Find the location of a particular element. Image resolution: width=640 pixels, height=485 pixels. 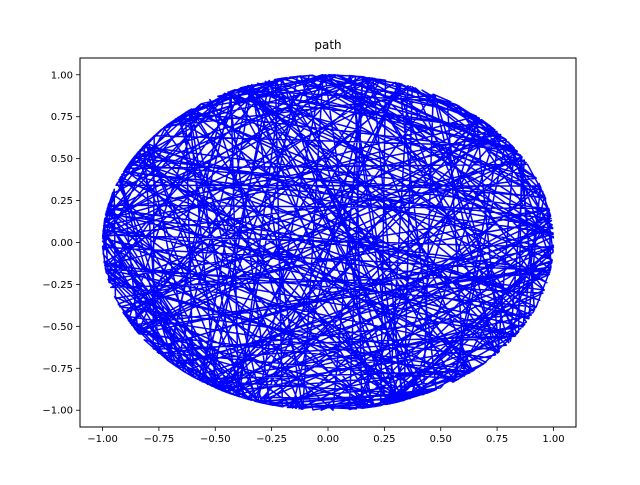

x-tick-label: 0.25 is located at coordinates (384, 439).